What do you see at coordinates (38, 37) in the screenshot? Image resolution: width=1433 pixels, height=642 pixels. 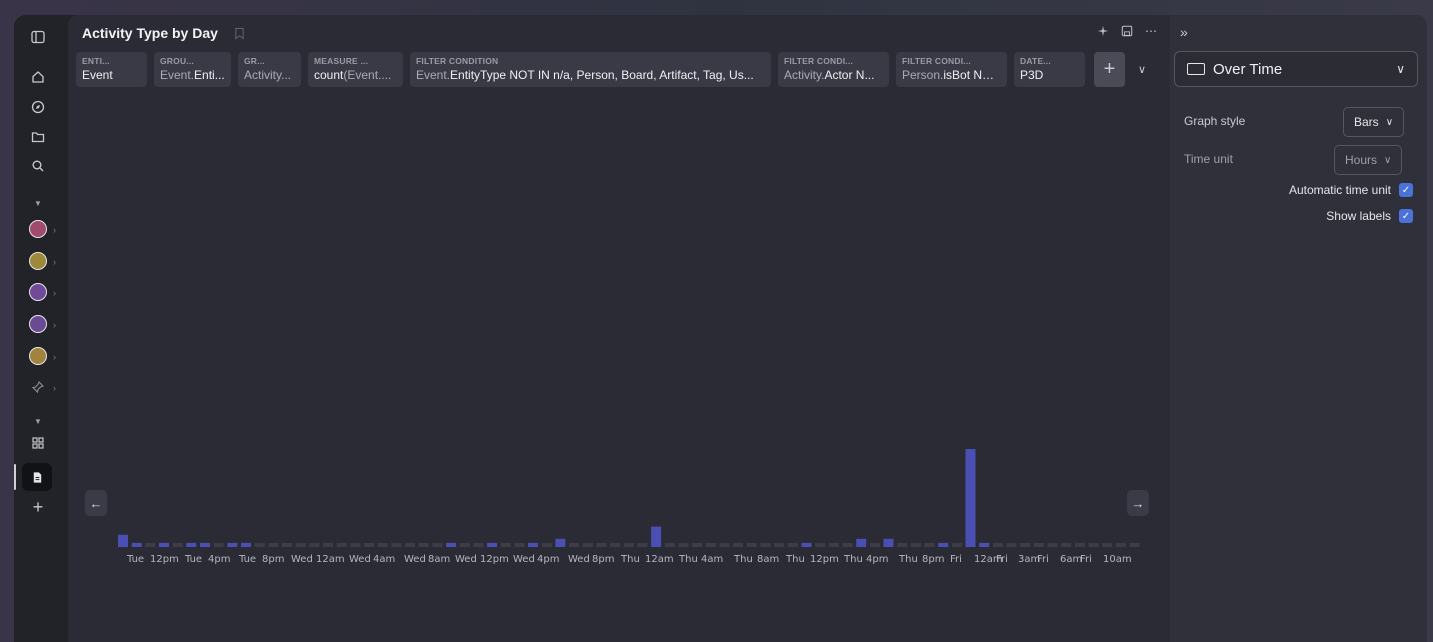 I see `sidebar-toggle-icon` at bounding box center [38, 37].